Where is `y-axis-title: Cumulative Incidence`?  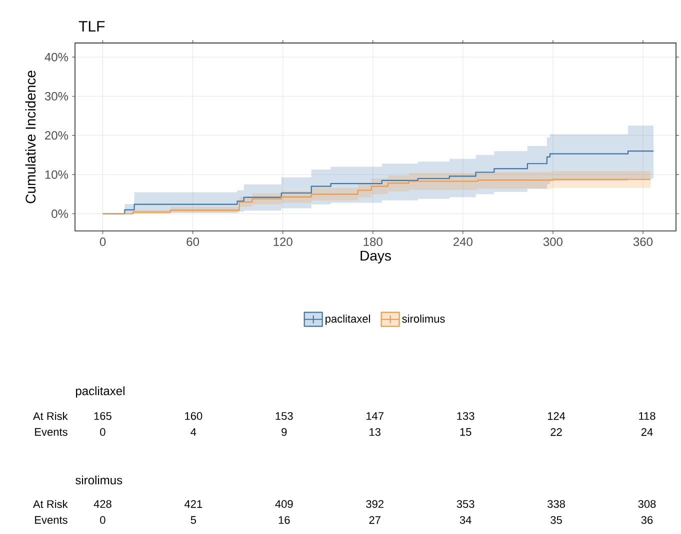
y-axis-title: Cumulative Incidence is located at coordinates (30, 137).